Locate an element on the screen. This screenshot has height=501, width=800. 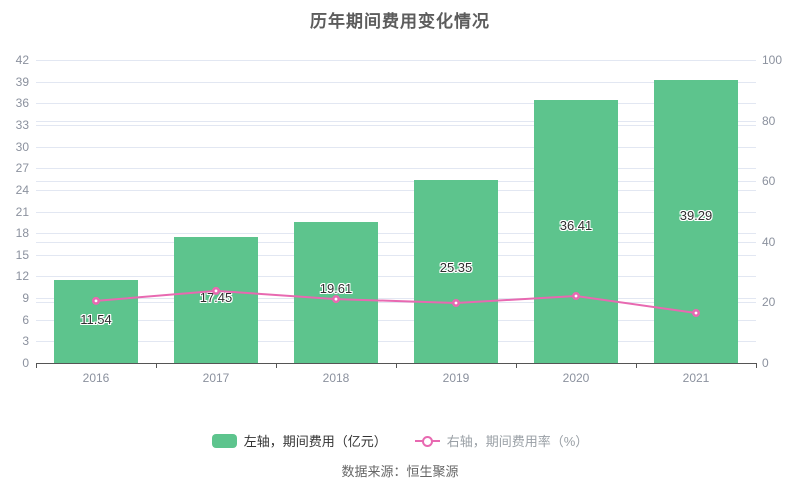
y-axis-tick-label-left: 3 is located at coordinates (25, 341).